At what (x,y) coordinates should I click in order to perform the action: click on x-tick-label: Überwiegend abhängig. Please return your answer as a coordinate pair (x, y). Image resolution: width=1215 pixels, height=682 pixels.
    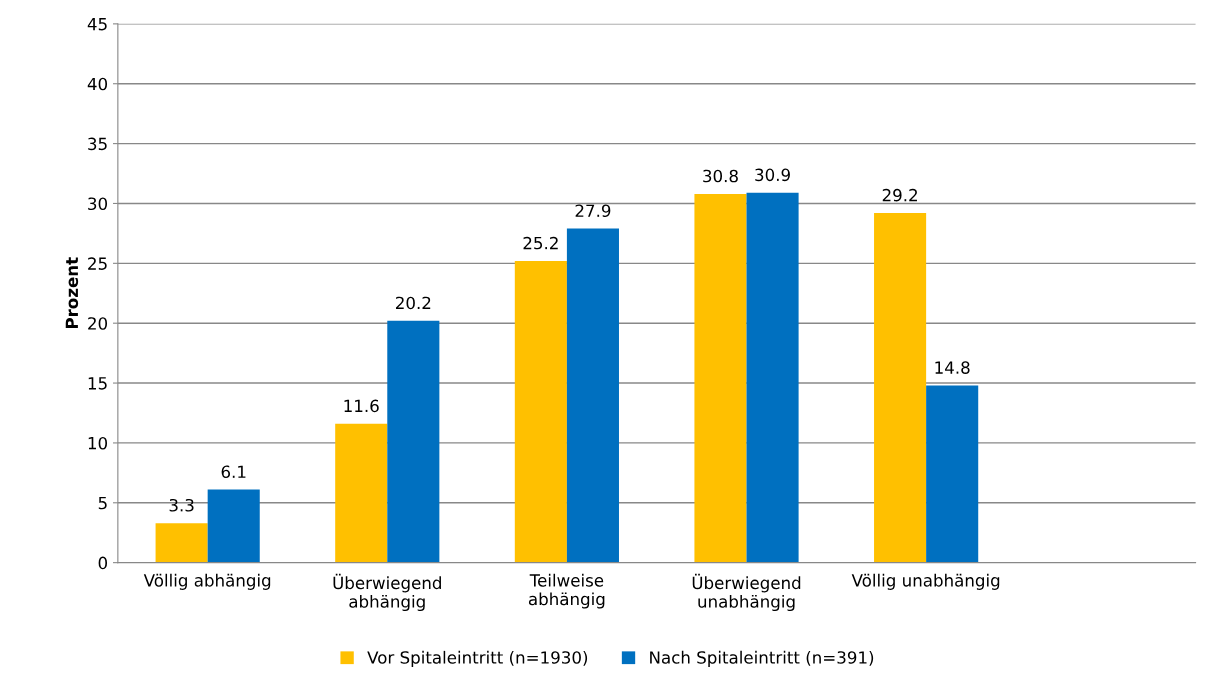
    Looking at the image, I should click on (387, 592).